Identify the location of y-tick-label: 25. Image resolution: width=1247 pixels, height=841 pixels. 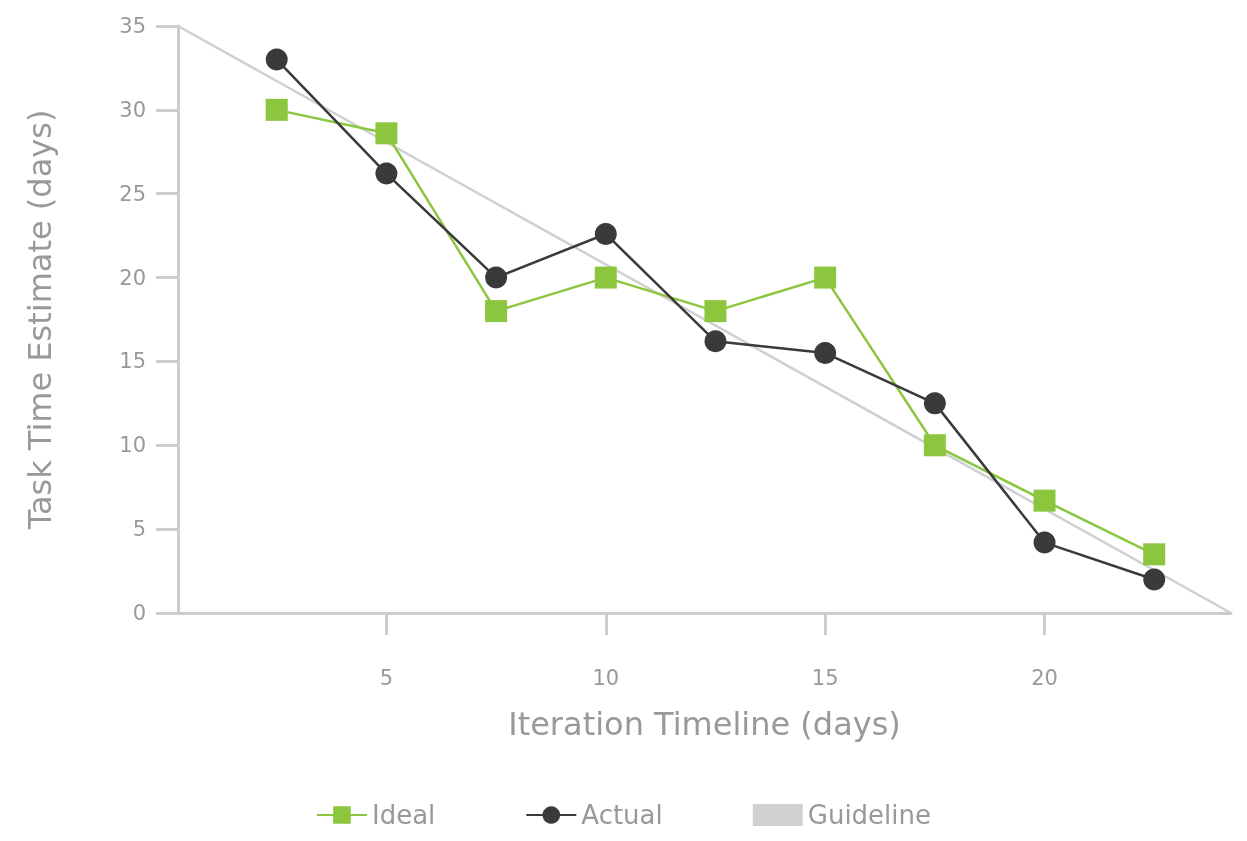
(132, 193).